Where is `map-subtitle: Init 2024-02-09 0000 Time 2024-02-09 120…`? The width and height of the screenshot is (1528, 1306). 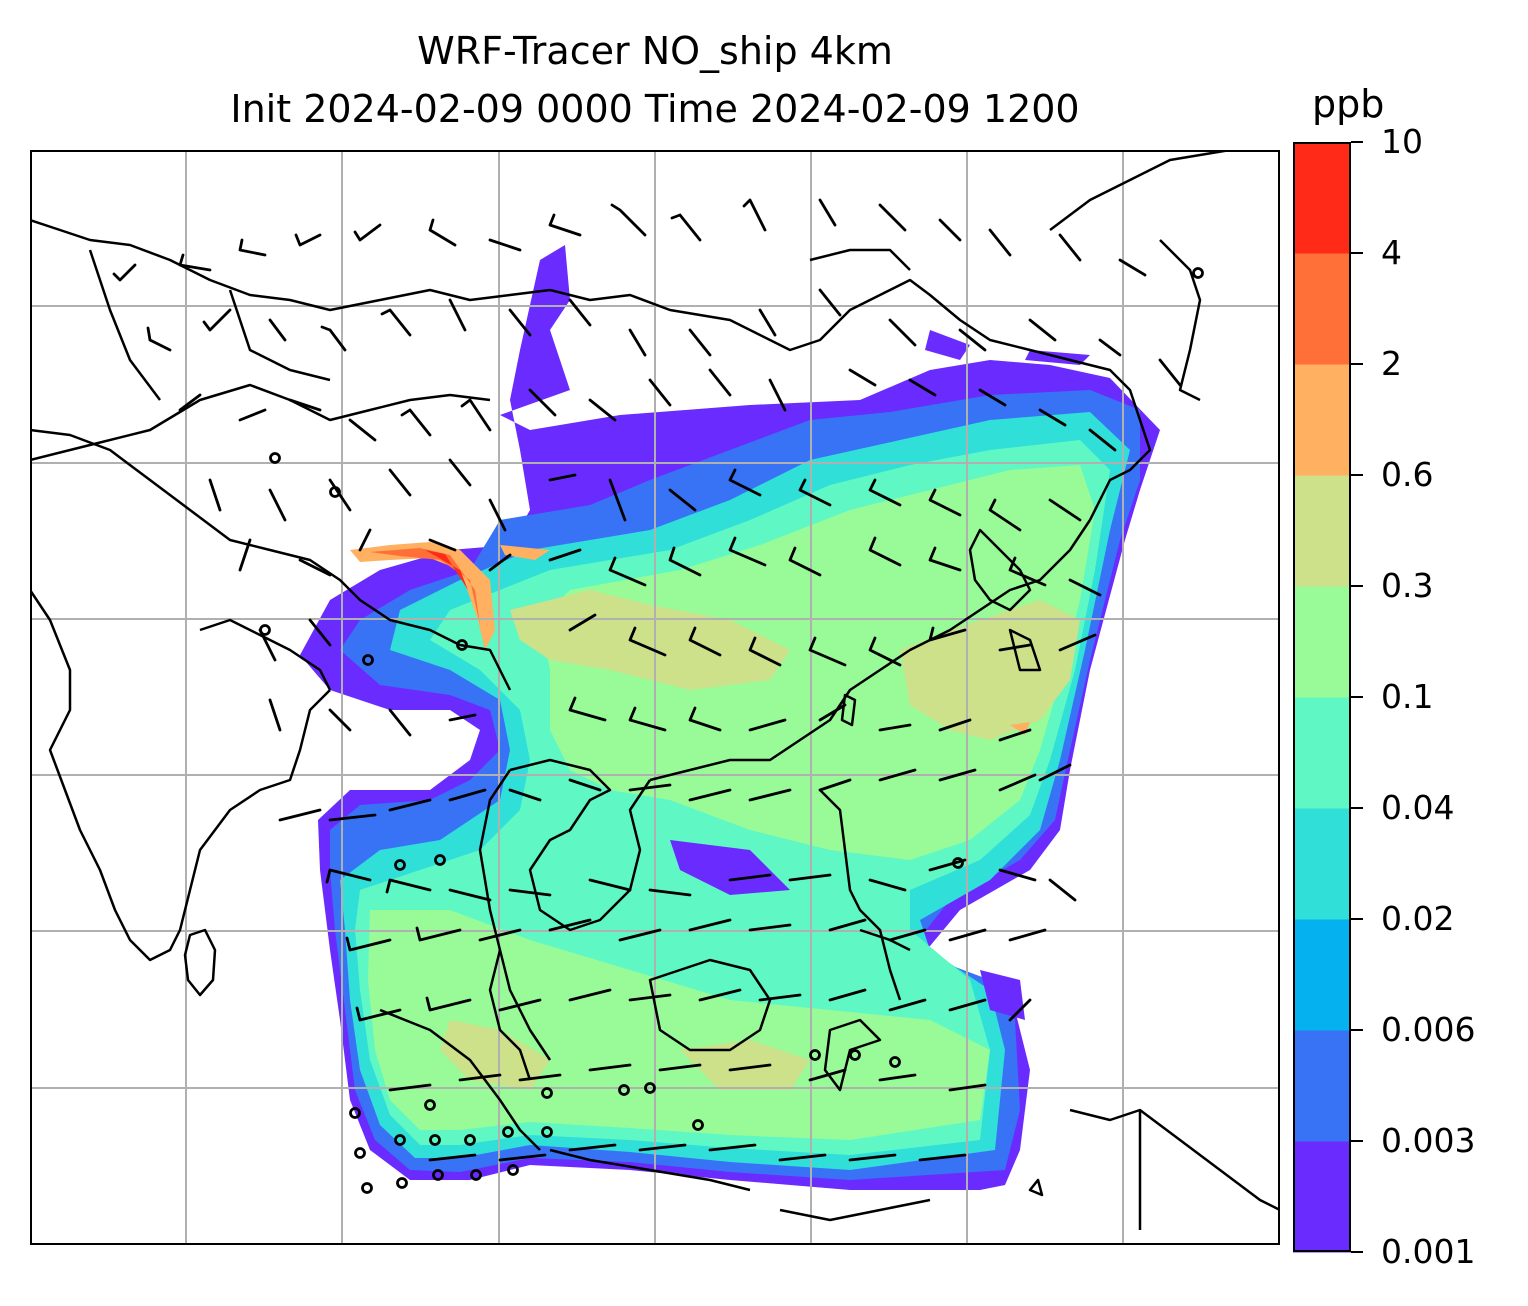 map-subtitle: Init 2024-02-09 0000 Time 2024-02-09 120… is located at coordinates (655, 109).